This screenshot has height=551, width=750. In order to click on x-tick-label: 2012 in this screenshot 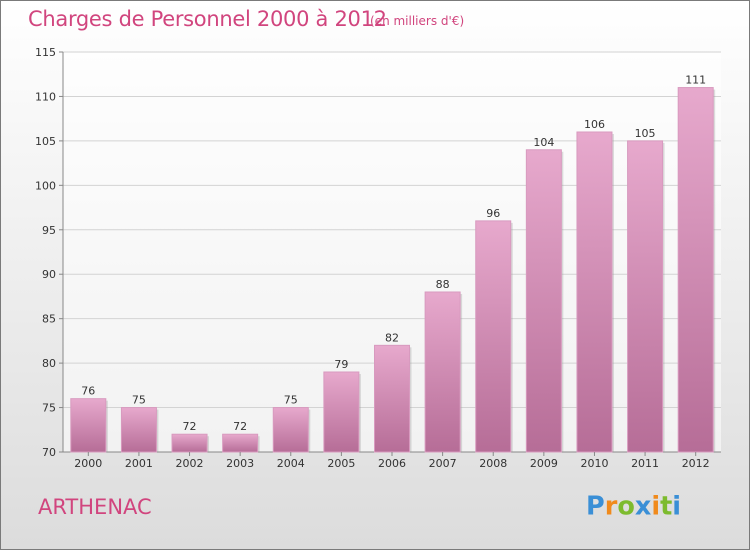, I will do `click(696, 463)`.